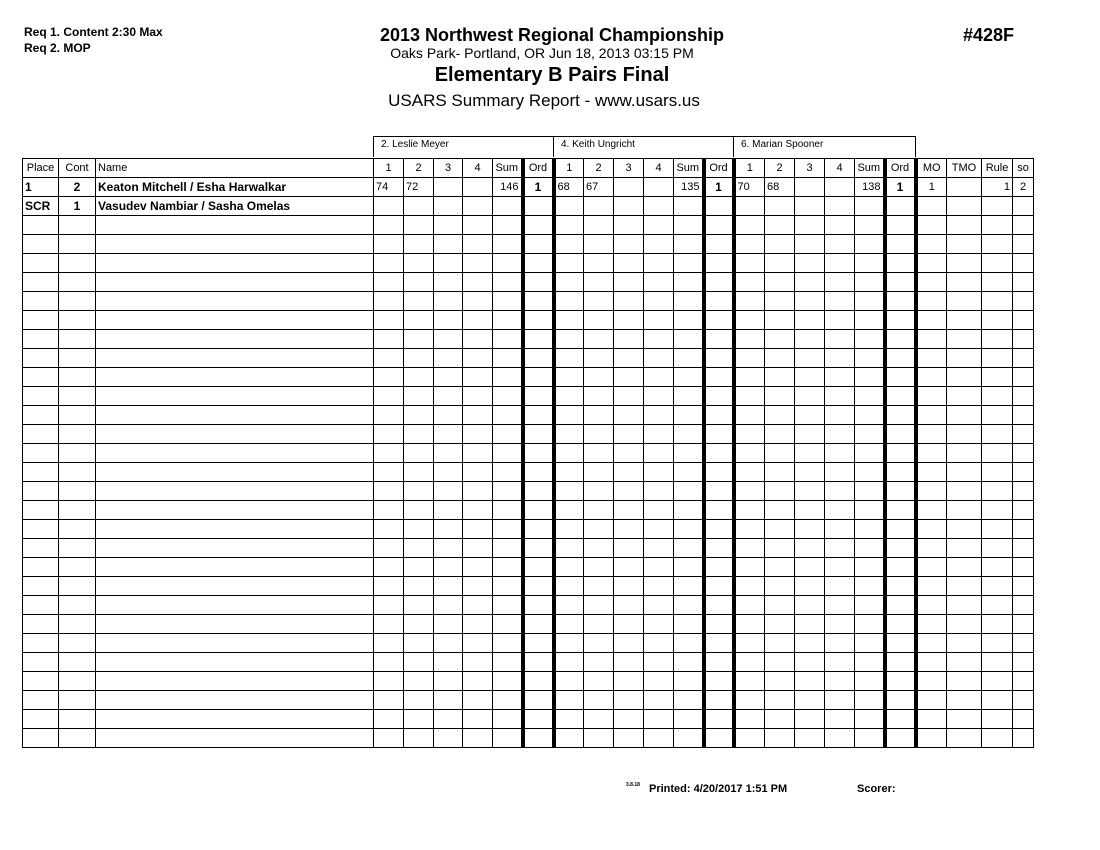  Describe the element at coordinates (388, 187) in the screenshot. I see `judge1-score-cell: 74` at that location.